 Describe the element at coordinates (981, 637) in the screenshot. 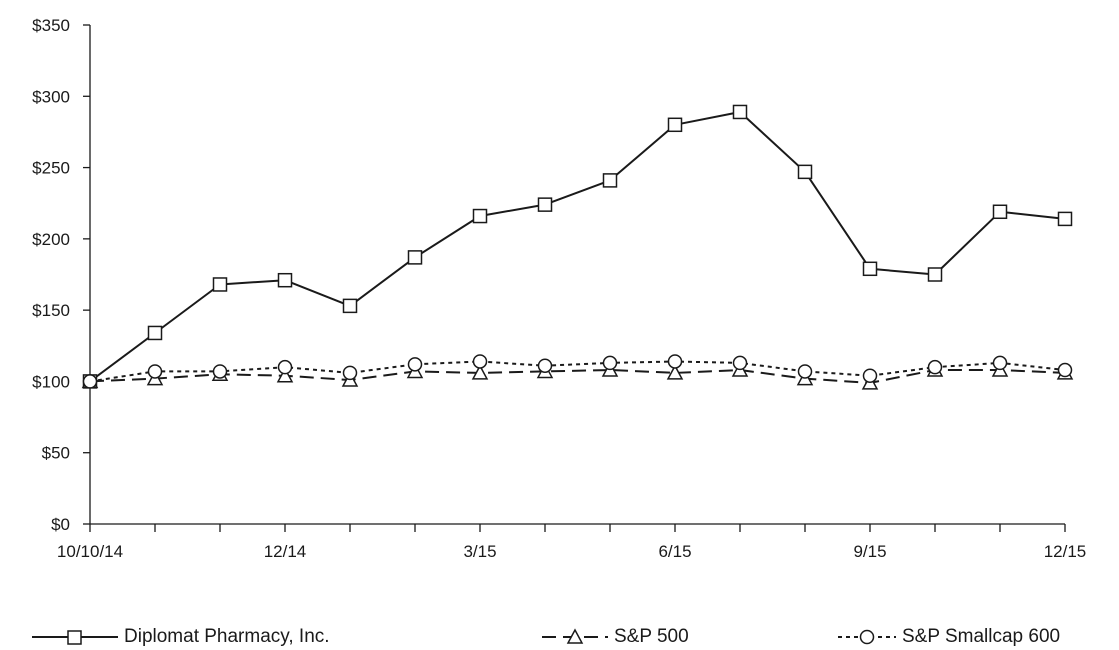

I see `legend-label-smallcap: S&P Smallcap 600` at that location.